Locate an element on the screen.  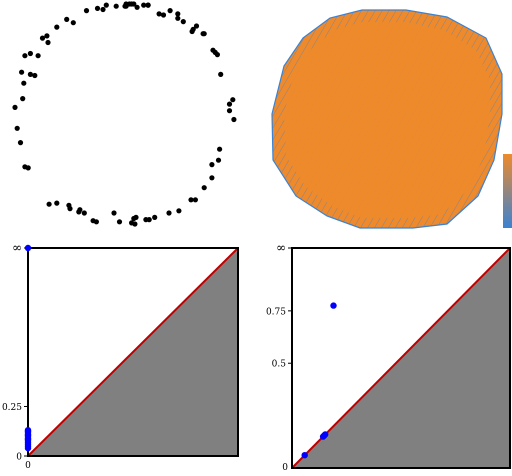
y-tick-label: 0.75 is located at coordinates (276, 312).